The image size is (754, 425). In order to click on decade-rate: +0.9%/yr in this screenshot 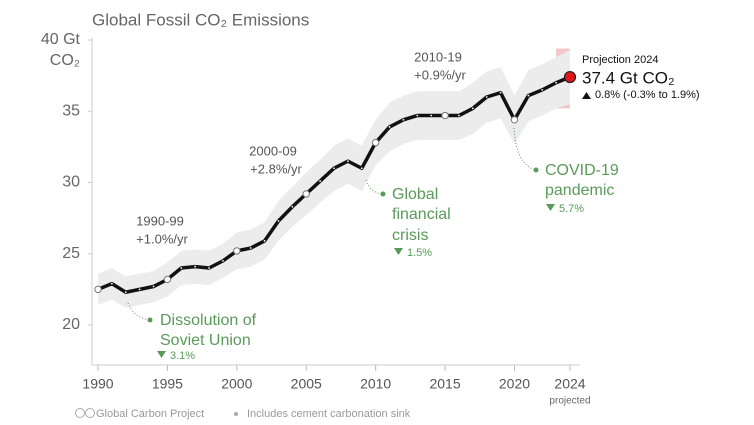, I will do `click(440, 74)`.